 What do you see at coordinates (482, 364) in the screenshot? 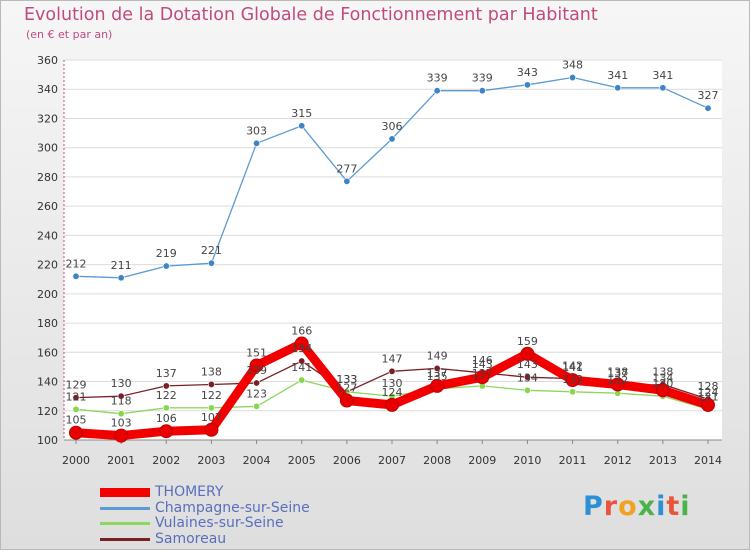
I see `data-label-thomery: 143` at bounding box center [482, 364].